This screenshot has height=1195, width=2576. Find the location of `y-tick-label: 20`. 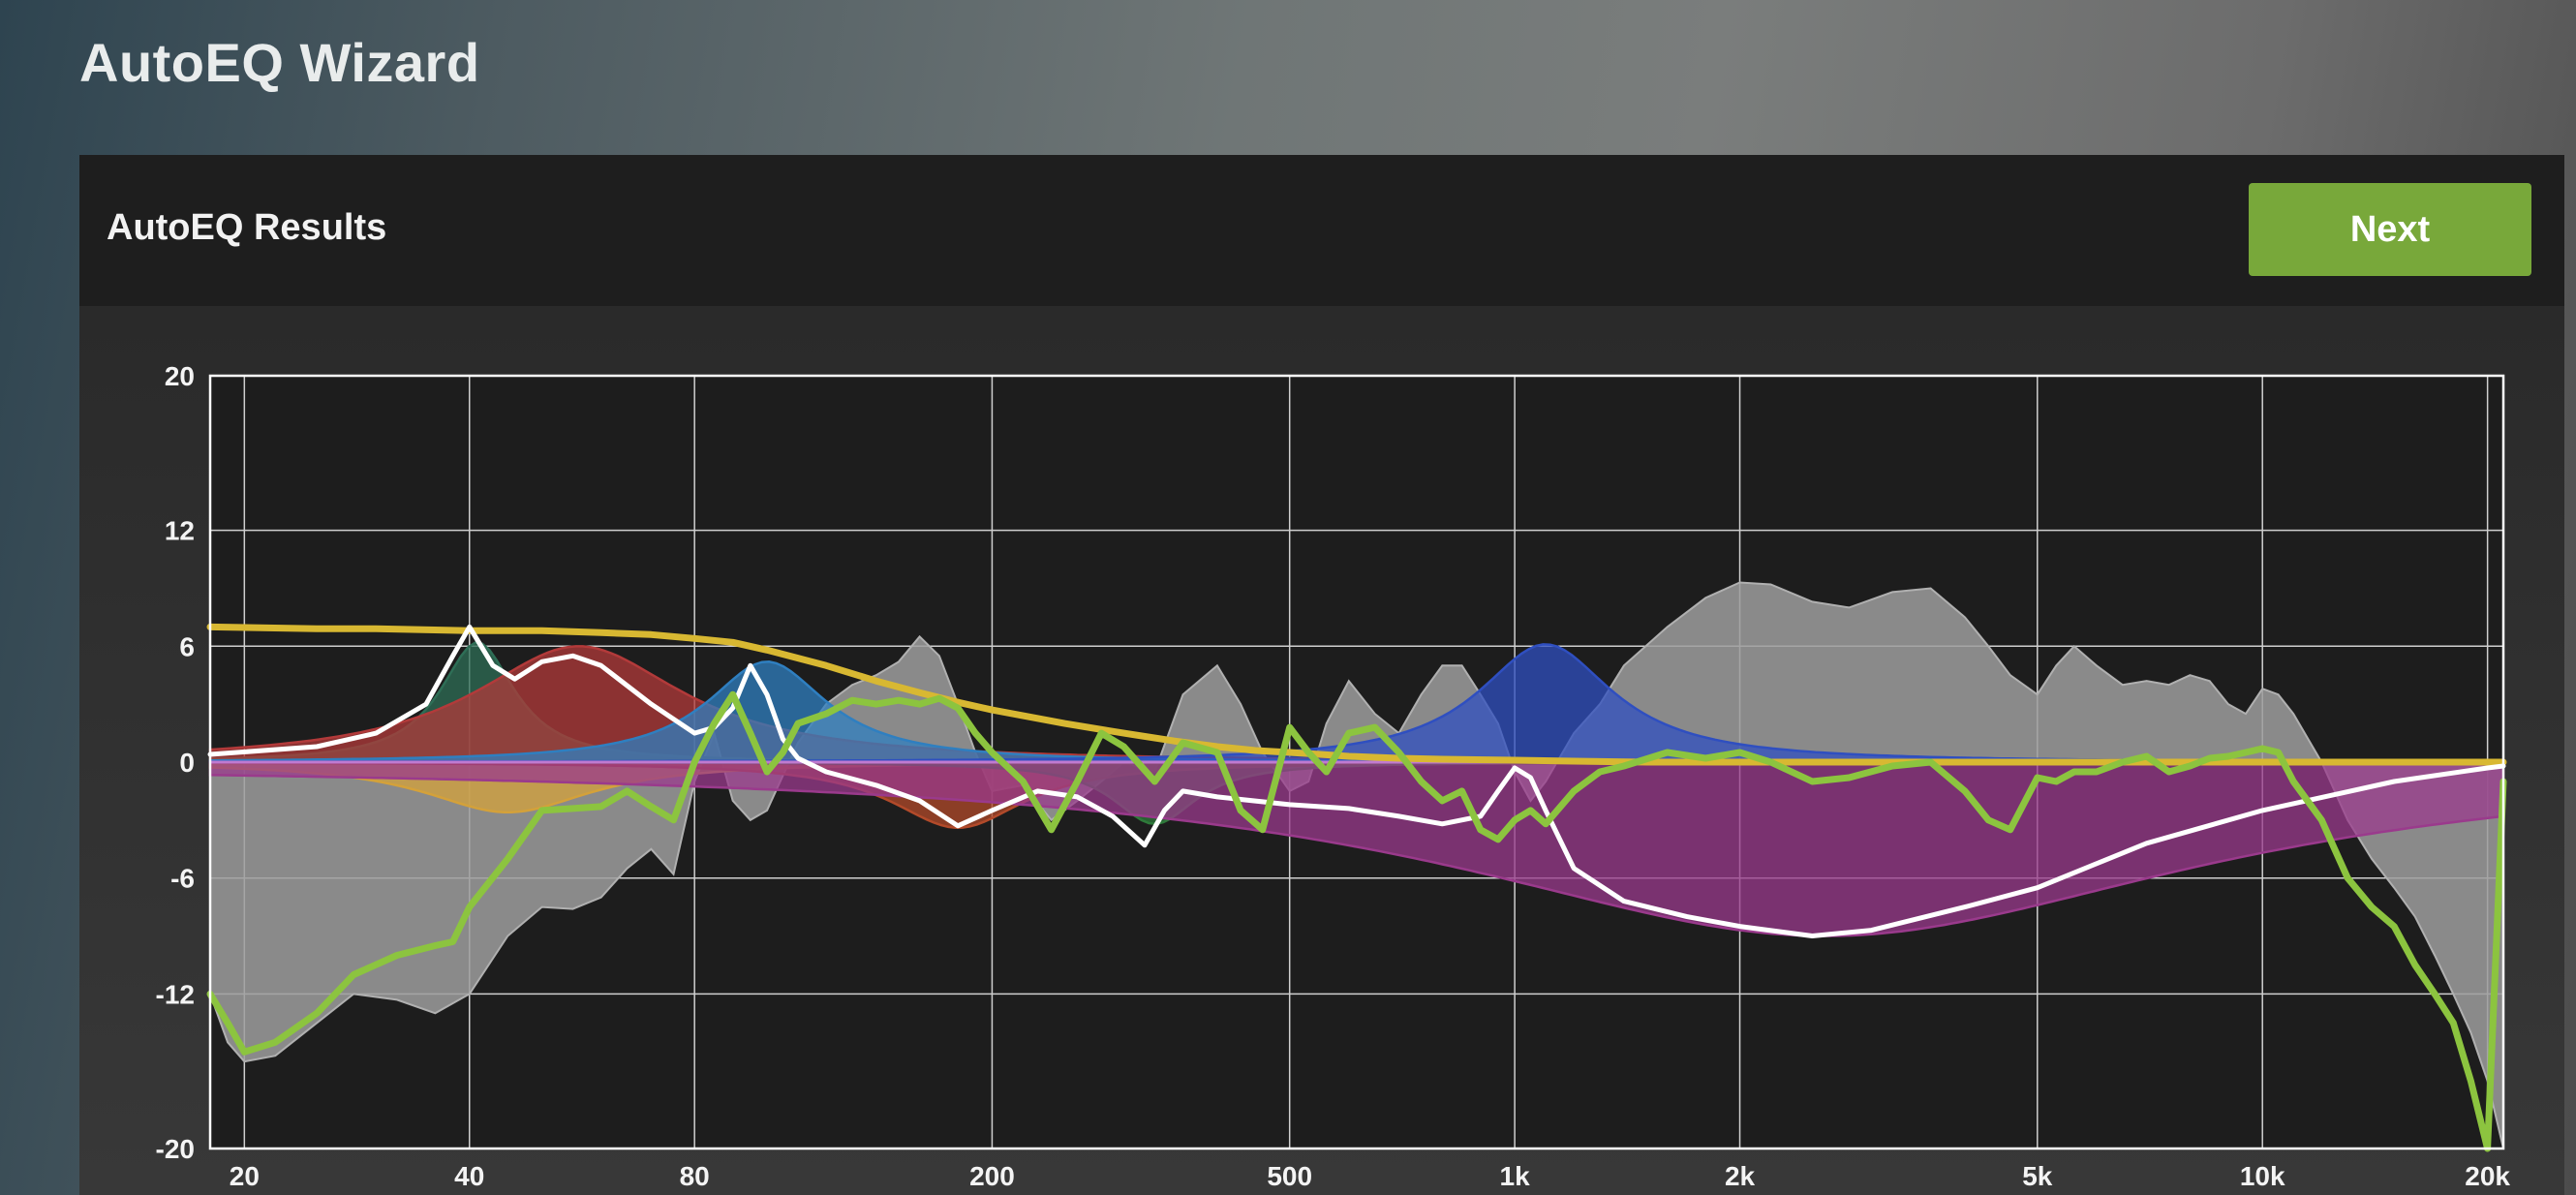

y-tick-label: 20 is located at coordinates (180, 376).